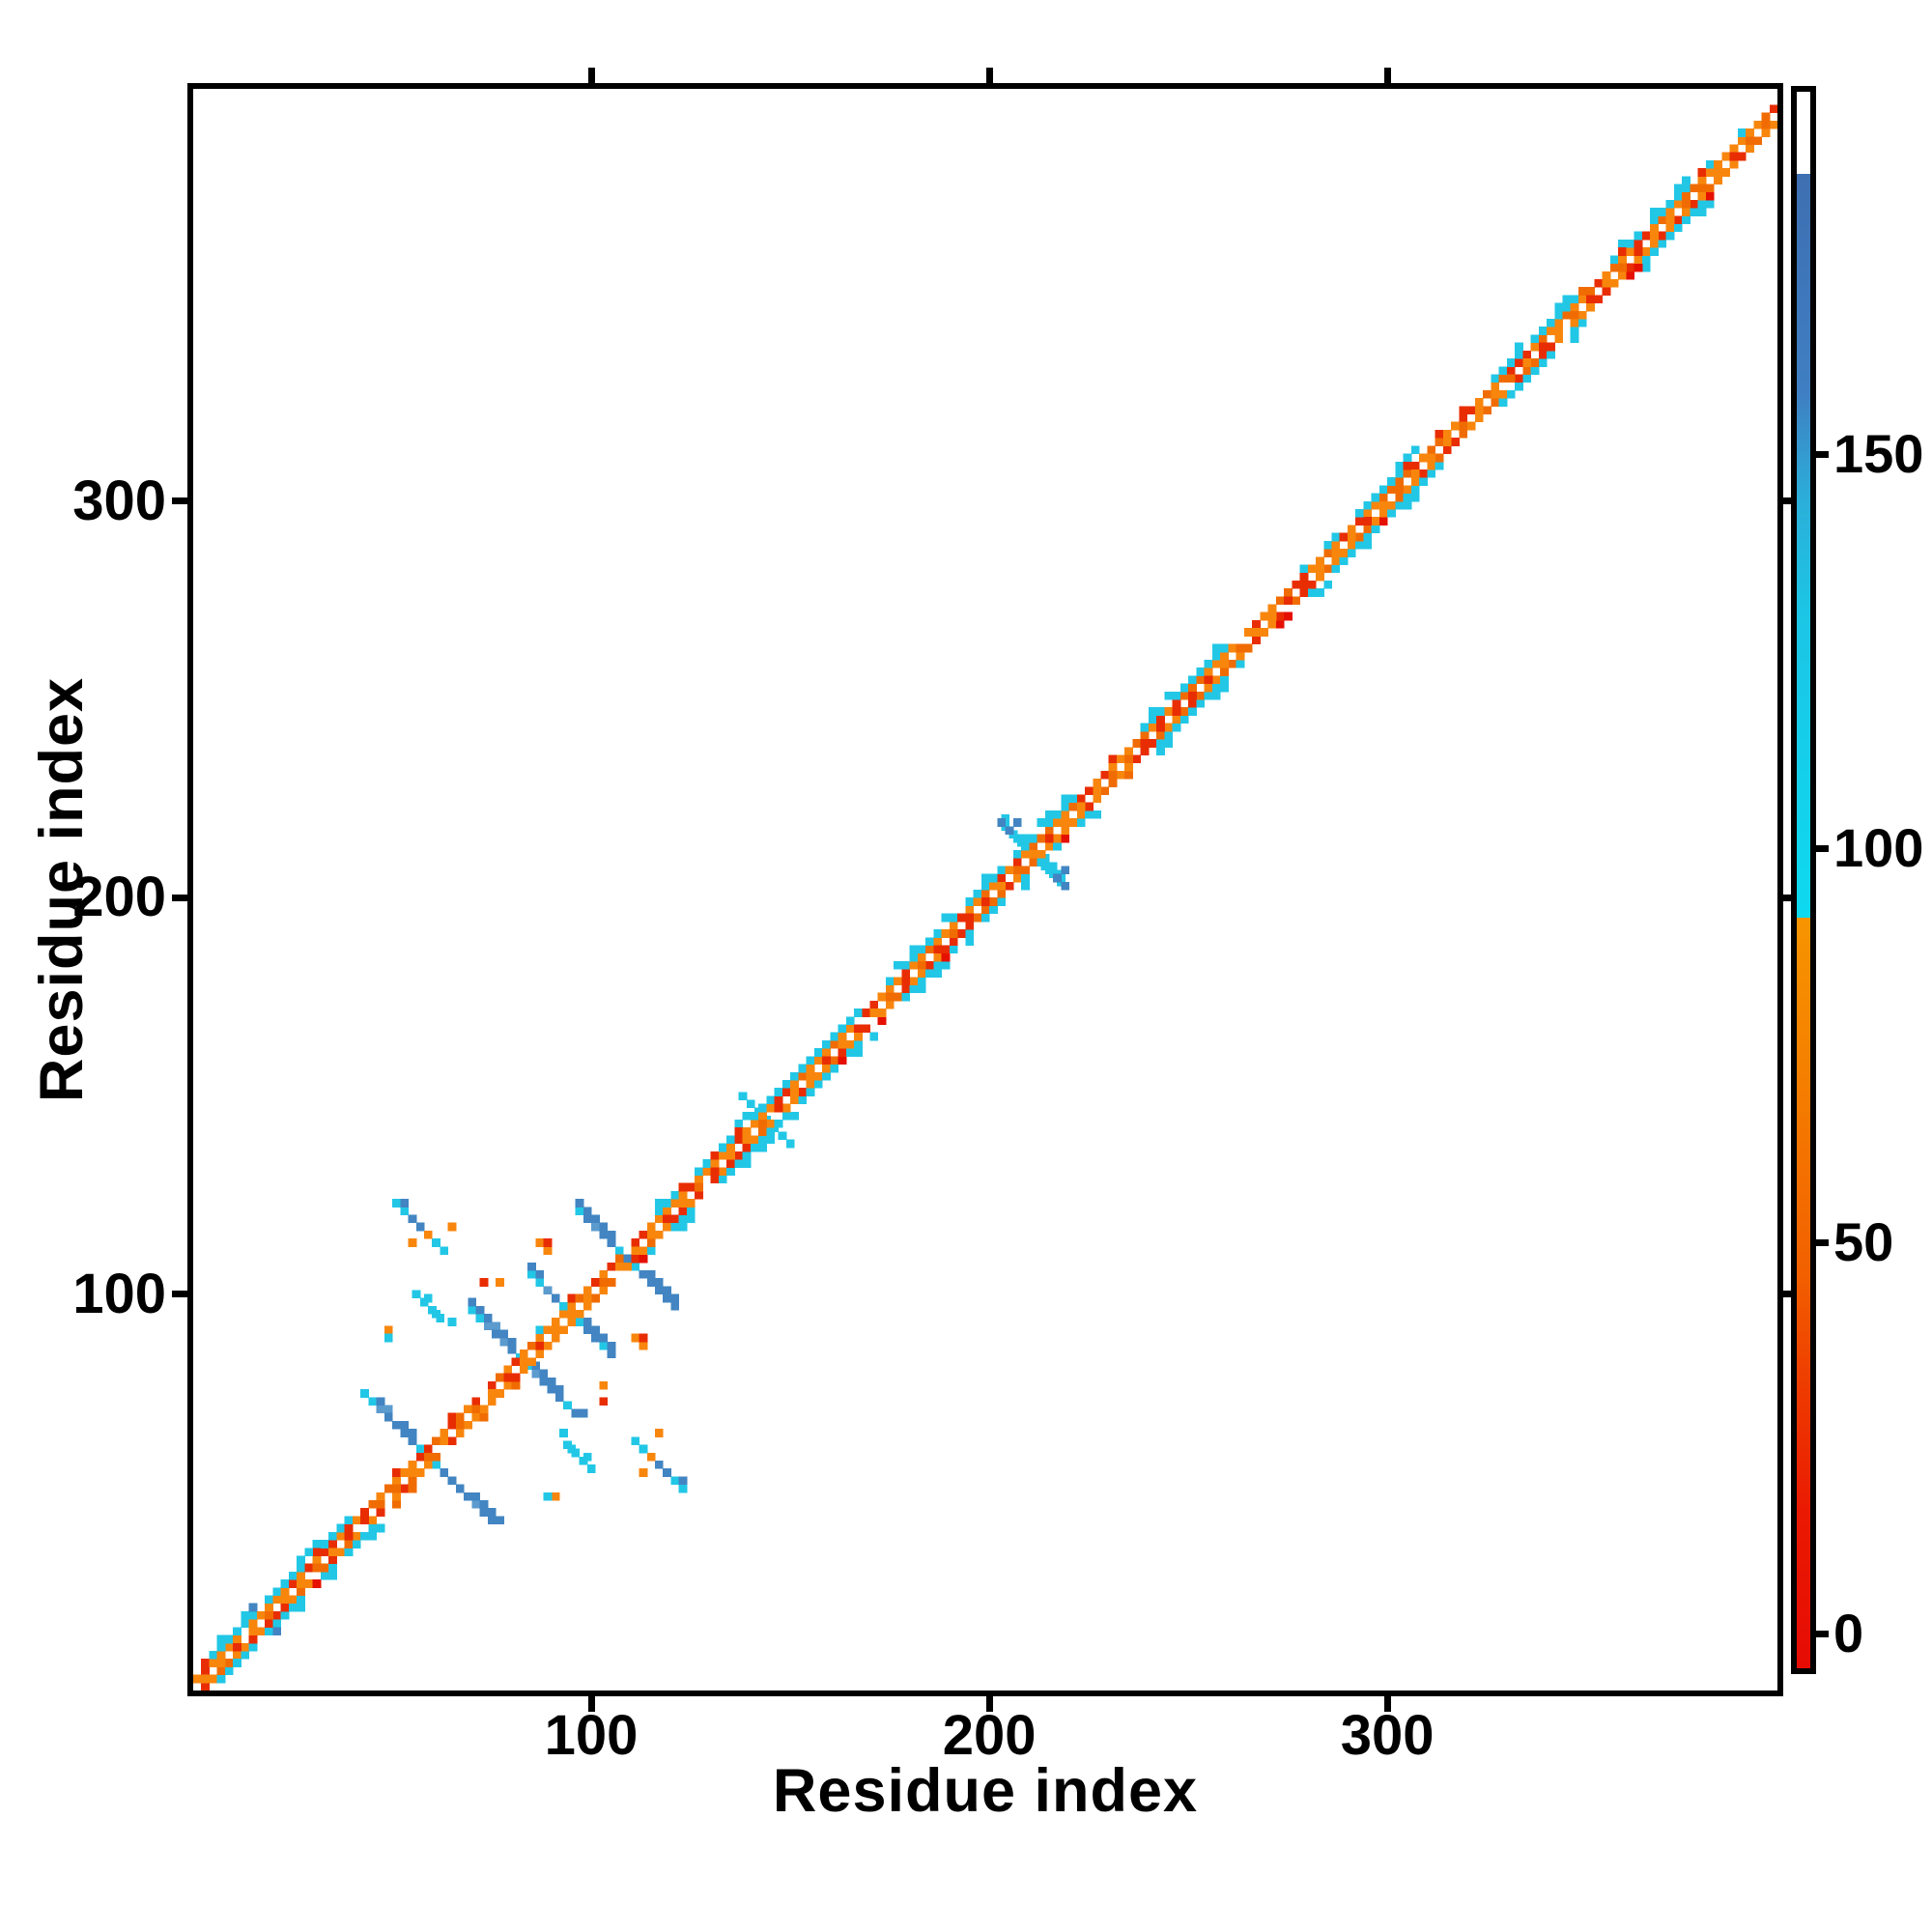 The image size is (1932, 1932). What do you see at coordinates (119, 1293) in the screenshot?
I see `y-tick-label: 100` at bounding box center [119, 1293].